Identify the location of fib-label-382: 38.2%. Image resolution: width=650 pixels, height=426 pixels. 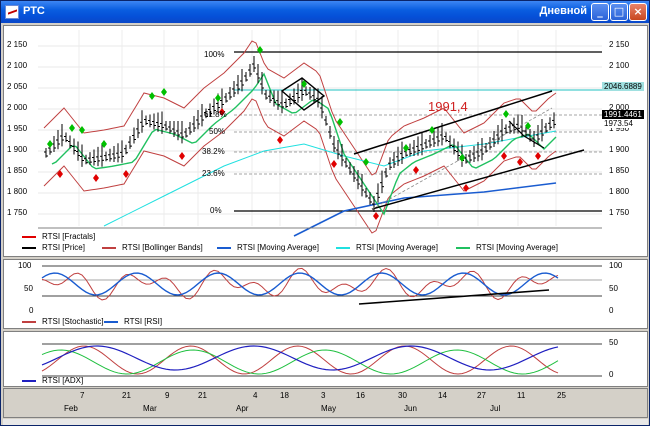
(213, 151).